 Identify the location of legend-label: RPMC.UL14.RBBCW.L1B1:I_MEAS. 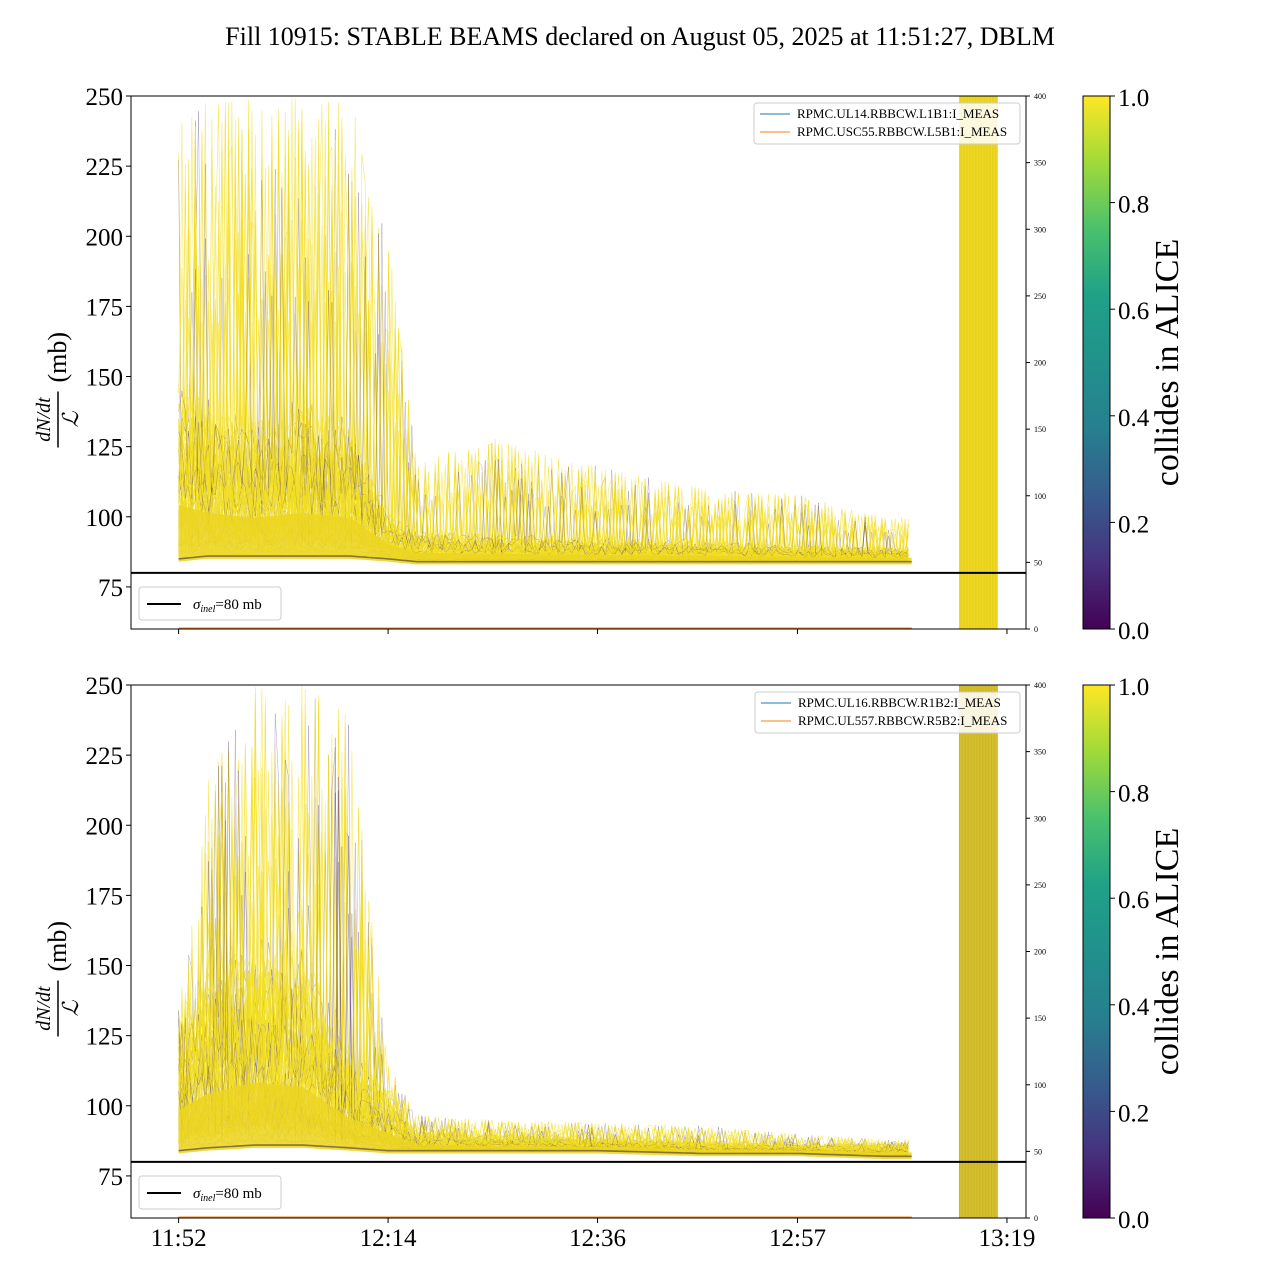
(898, 113).